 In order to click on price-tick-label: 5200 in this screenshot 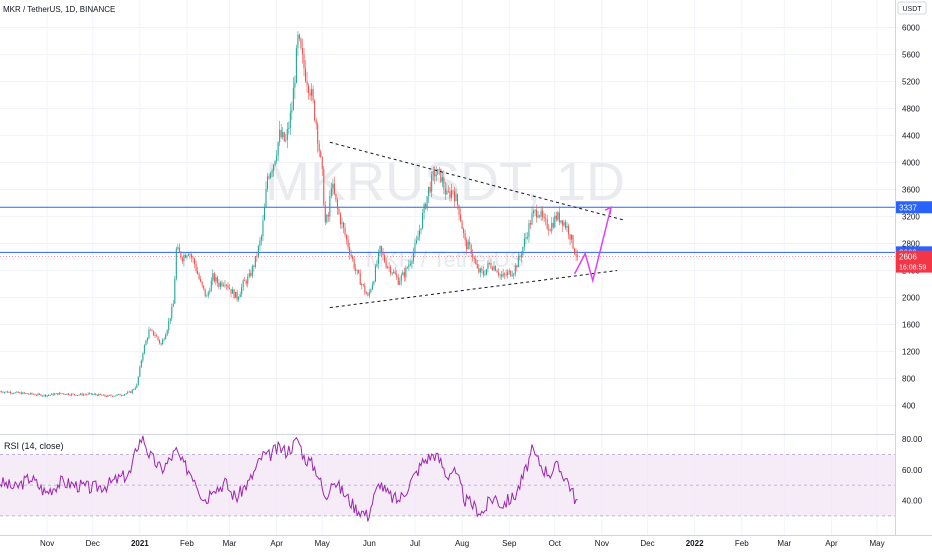, I will do `click(911, 82)`.